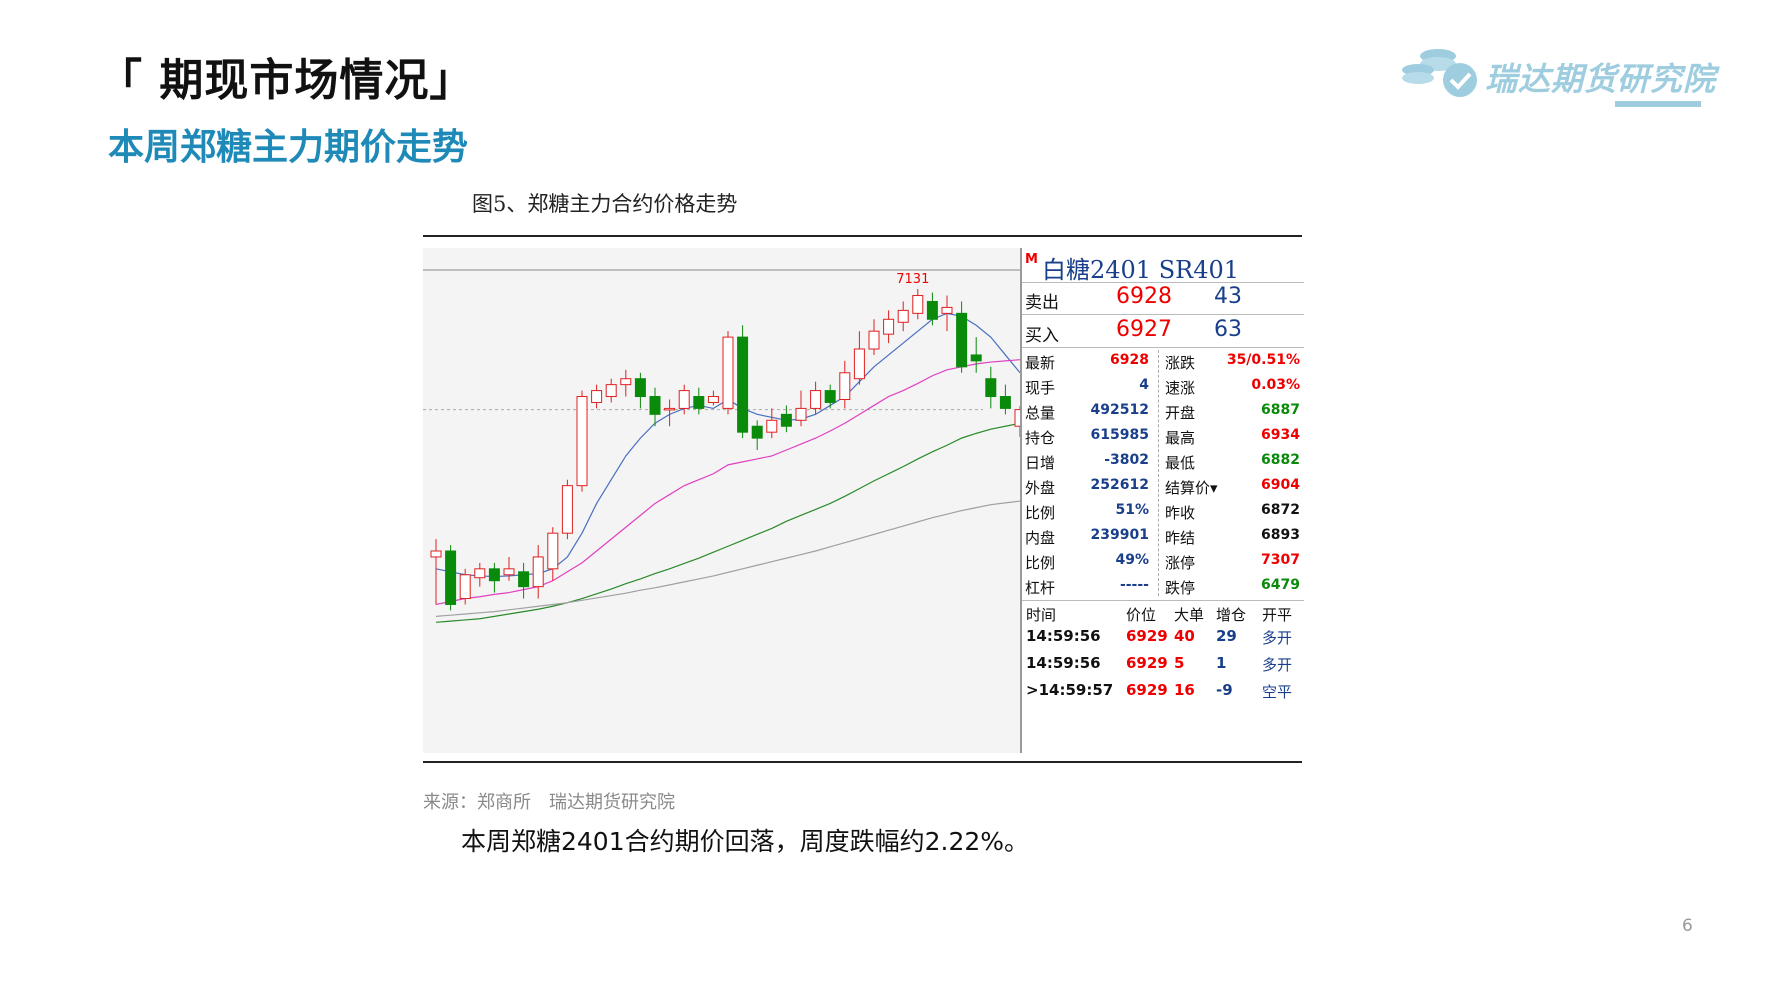  I want to click on stat-label: 持仓, so click(1040, 438).